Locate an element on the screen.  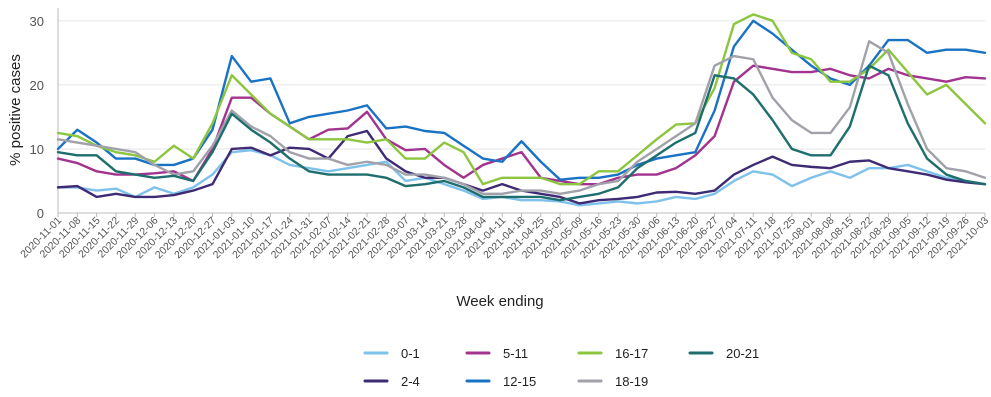
y-tick-label: 20 is located at coordinates (37, 85).